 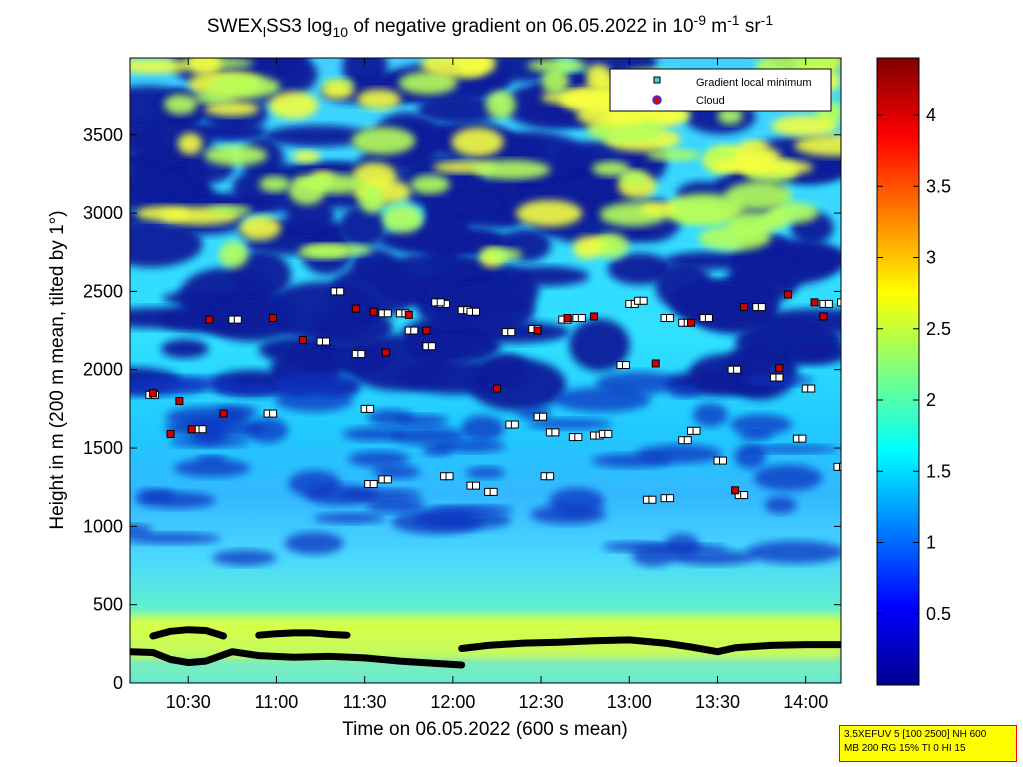 I want to click on surface-band, so click(x=485, y=672).